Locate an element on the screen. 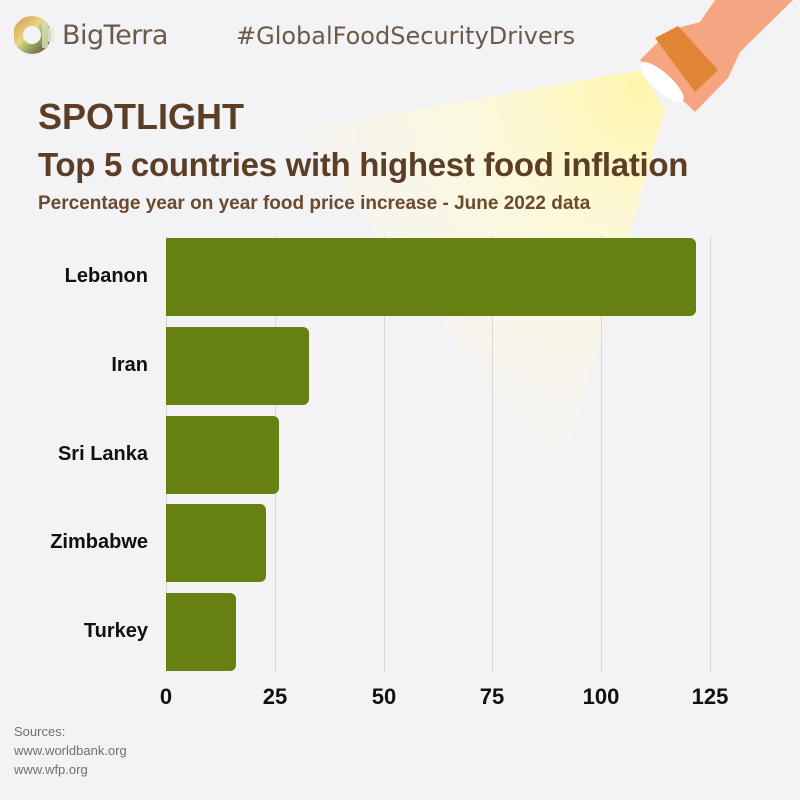 The image size is (800, 800). category-label: Turkey is located at coordinates (115, 631).